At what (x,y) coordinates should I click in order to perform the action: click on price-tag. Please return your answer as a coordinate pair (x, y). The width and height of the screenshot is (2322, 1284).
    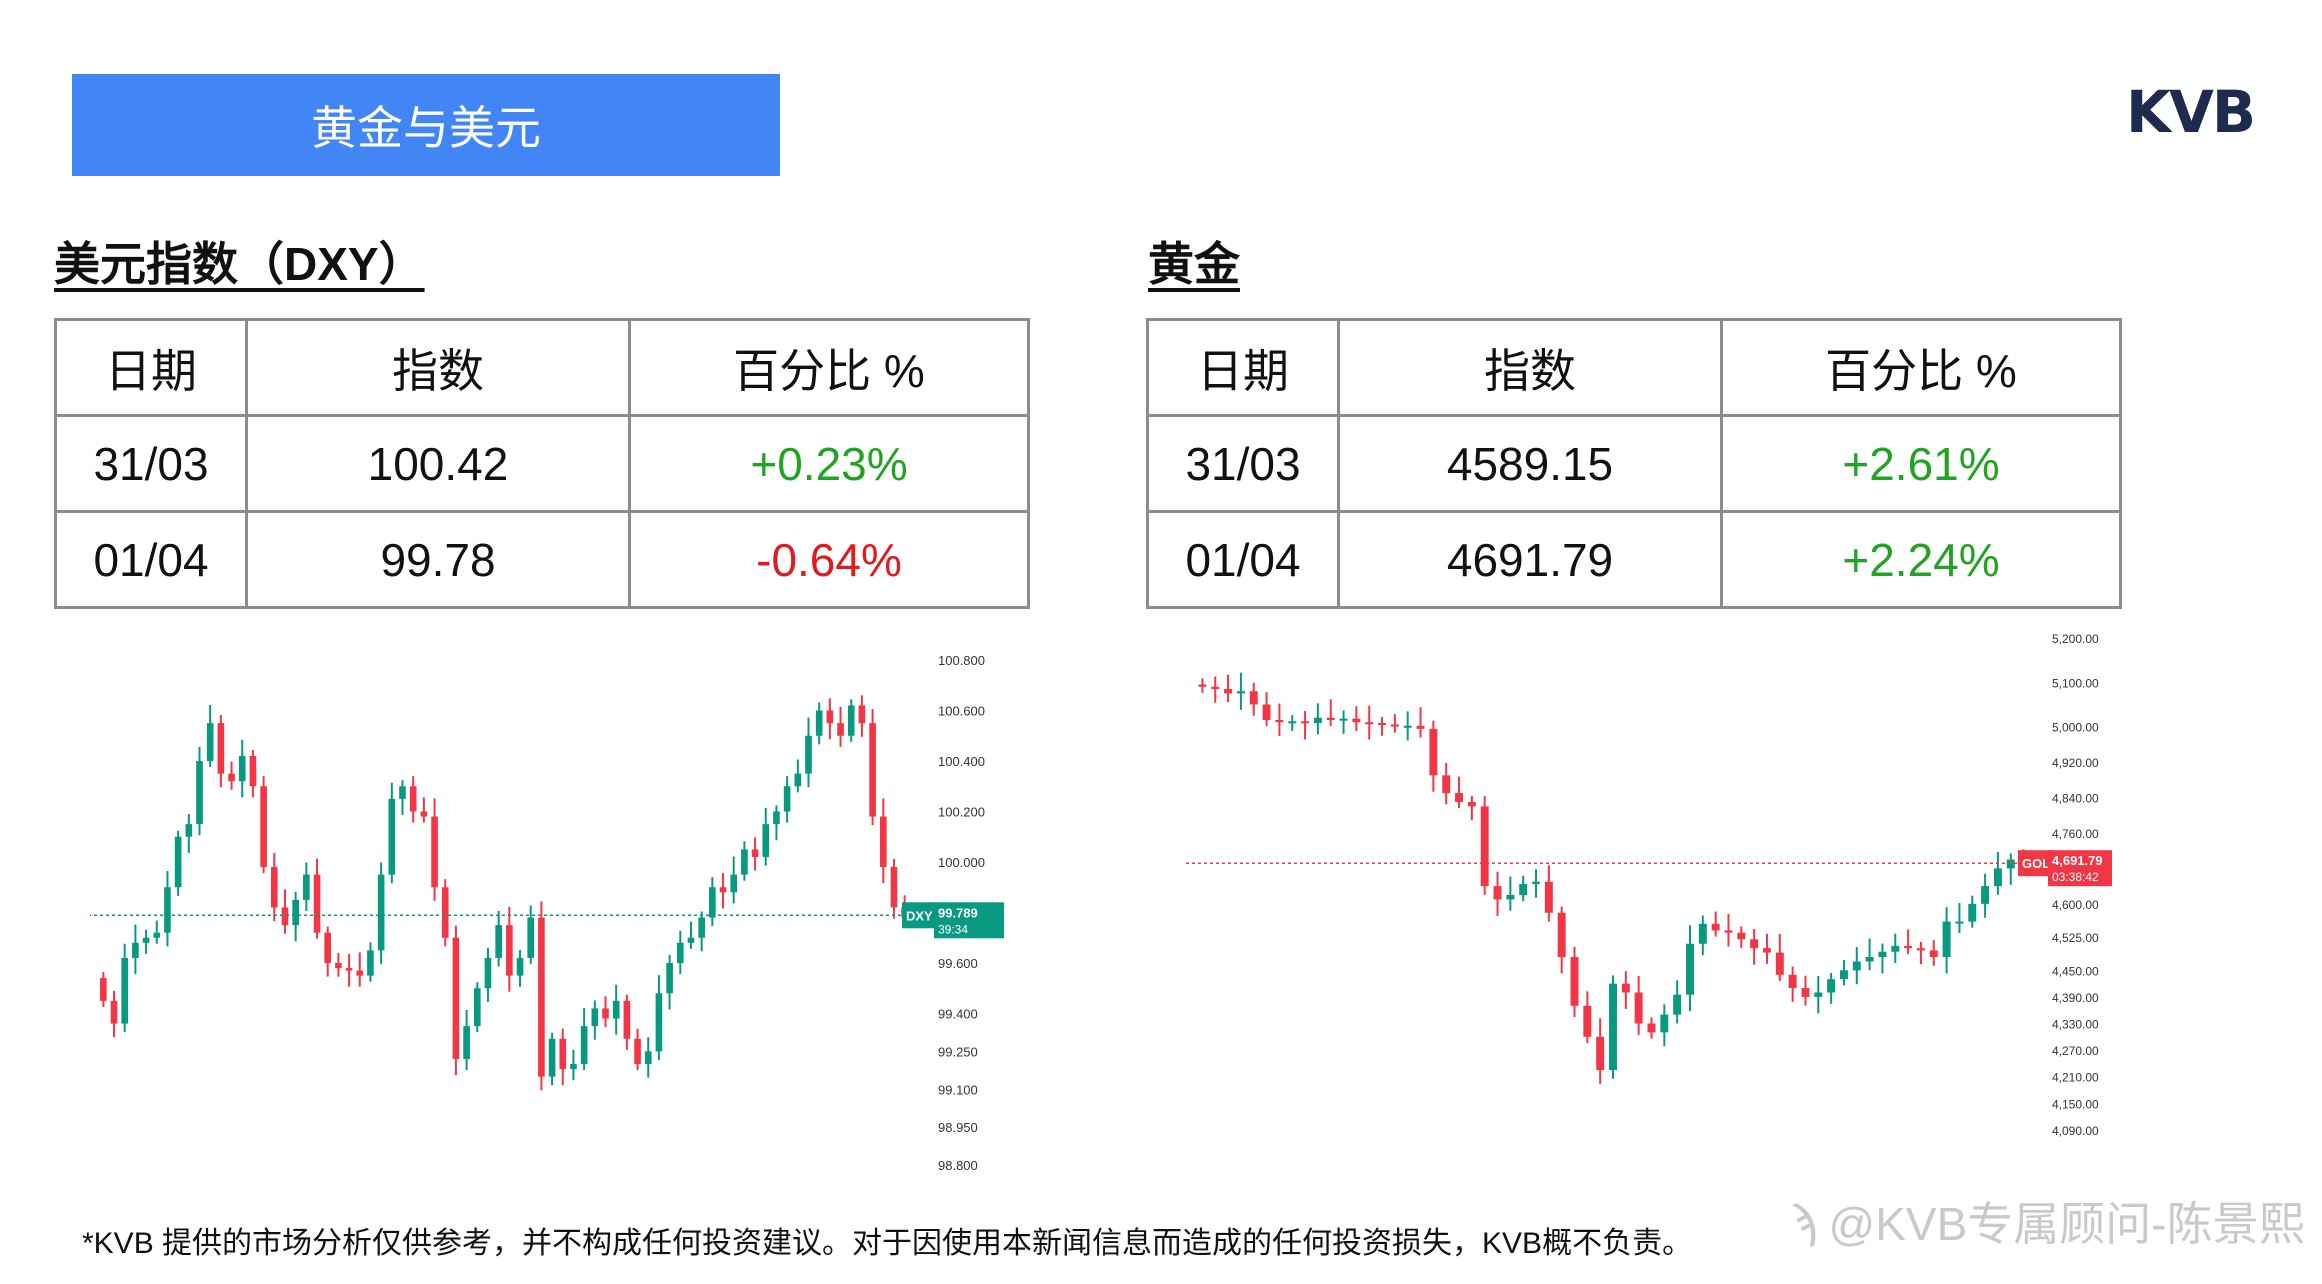
    Looking at the image, I should click on (2080, 868).